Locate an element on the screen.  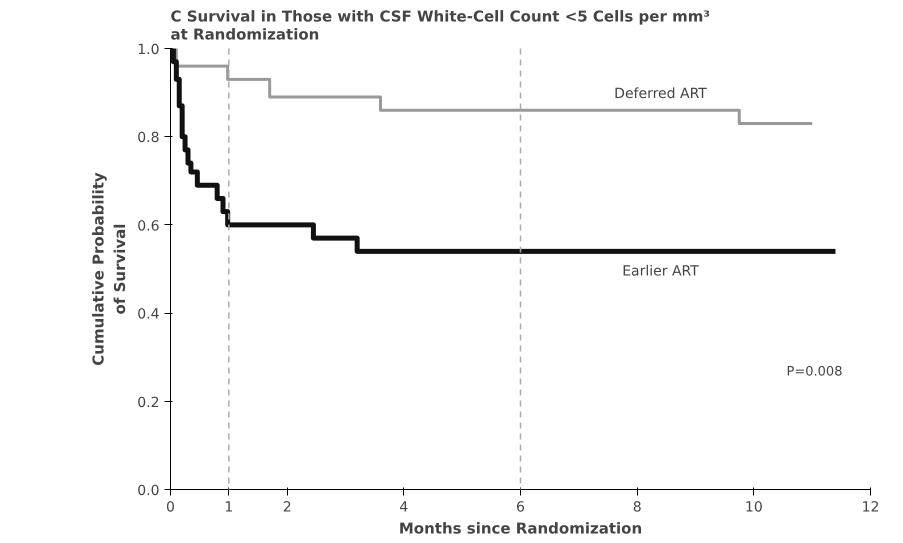
series-label: Earlier ART is located at coordinates (661, 271).